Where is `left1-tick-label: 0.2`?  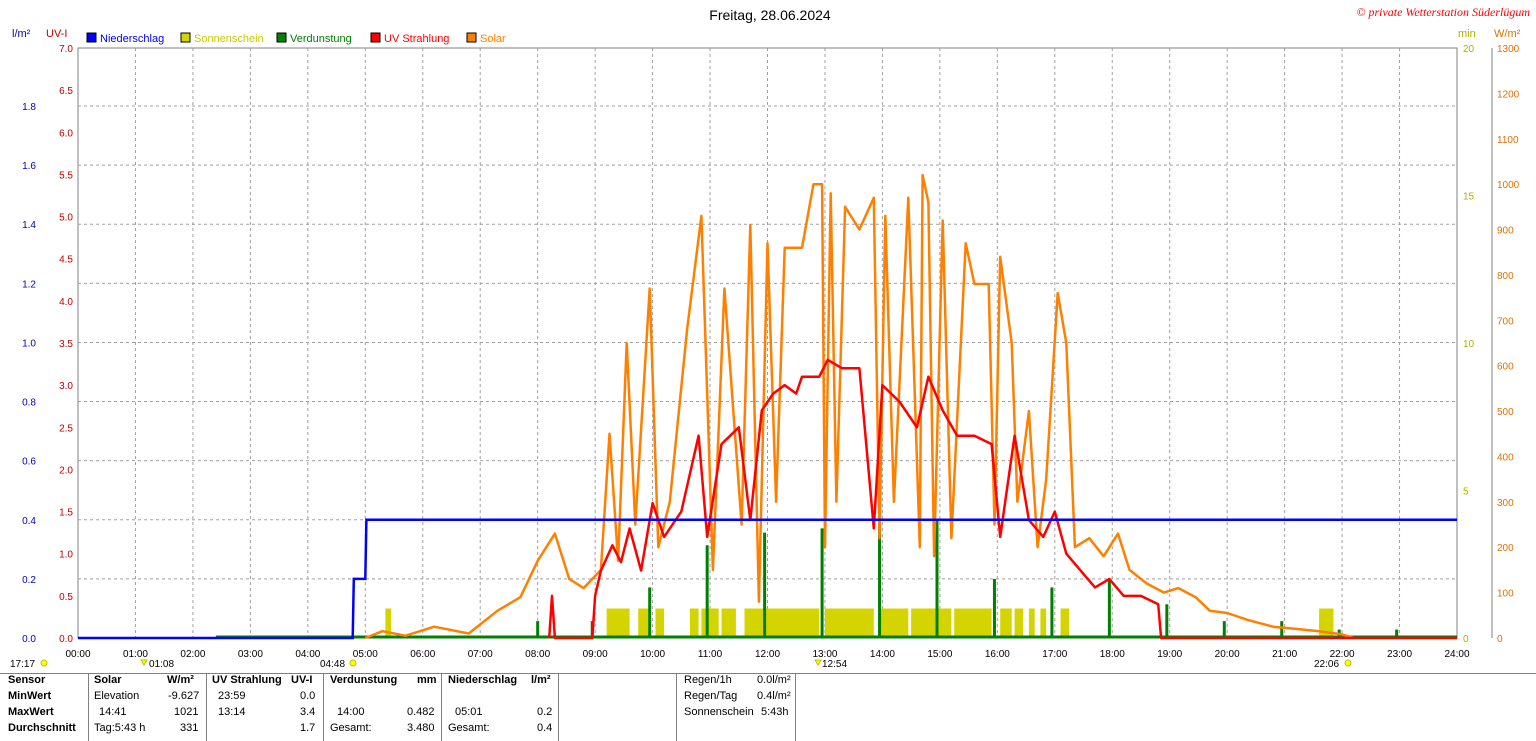
left1-tick-label: 0.2 is located at coordinates (29, 580).